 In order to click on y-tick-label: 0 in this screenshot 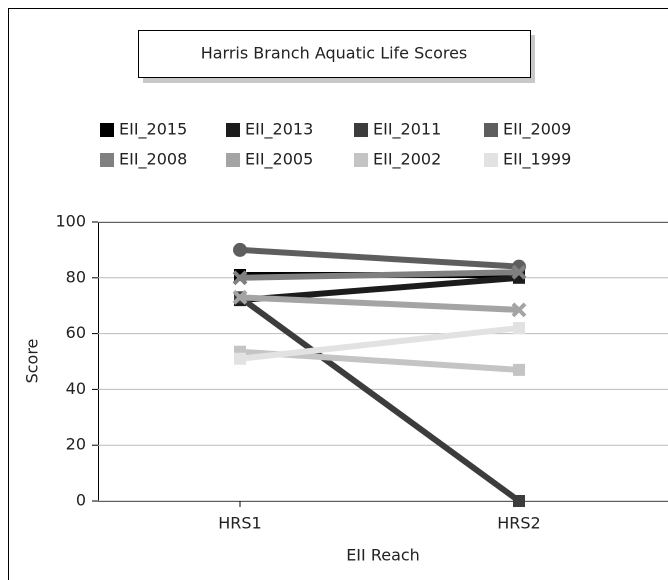, I will do `click(81, 500)`.